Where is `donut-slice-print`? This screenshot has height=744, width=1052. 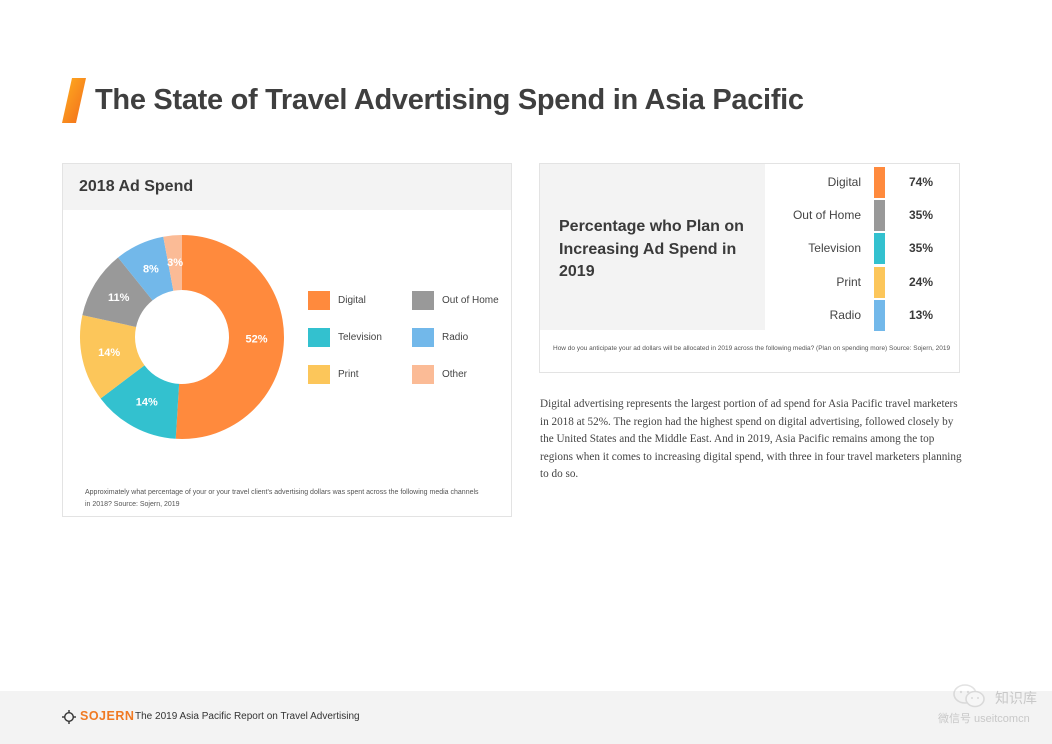 donut-slice-print is located at coordinates (112, 357).